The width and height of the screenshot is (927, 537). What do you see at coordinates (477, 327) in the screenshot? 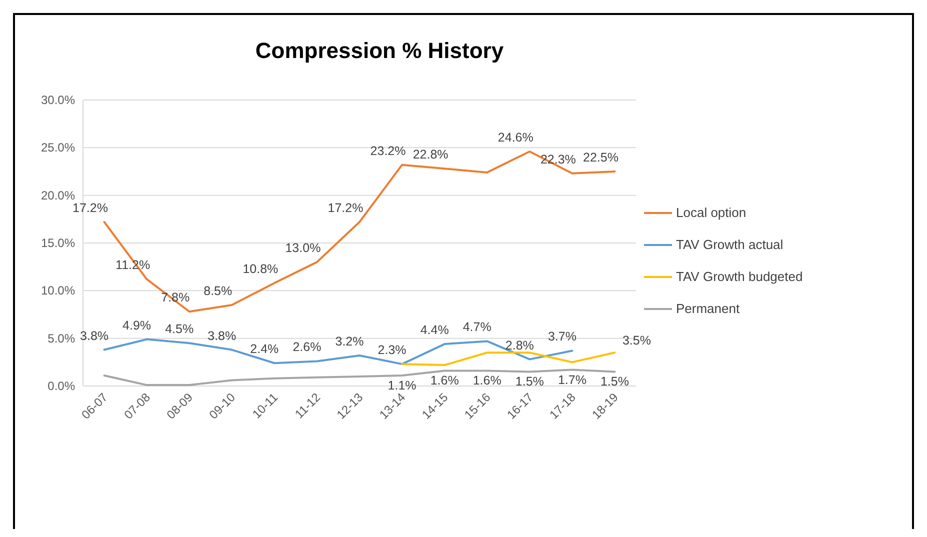
I see `data-label: 4.7%` at bounding box center [477, 327].